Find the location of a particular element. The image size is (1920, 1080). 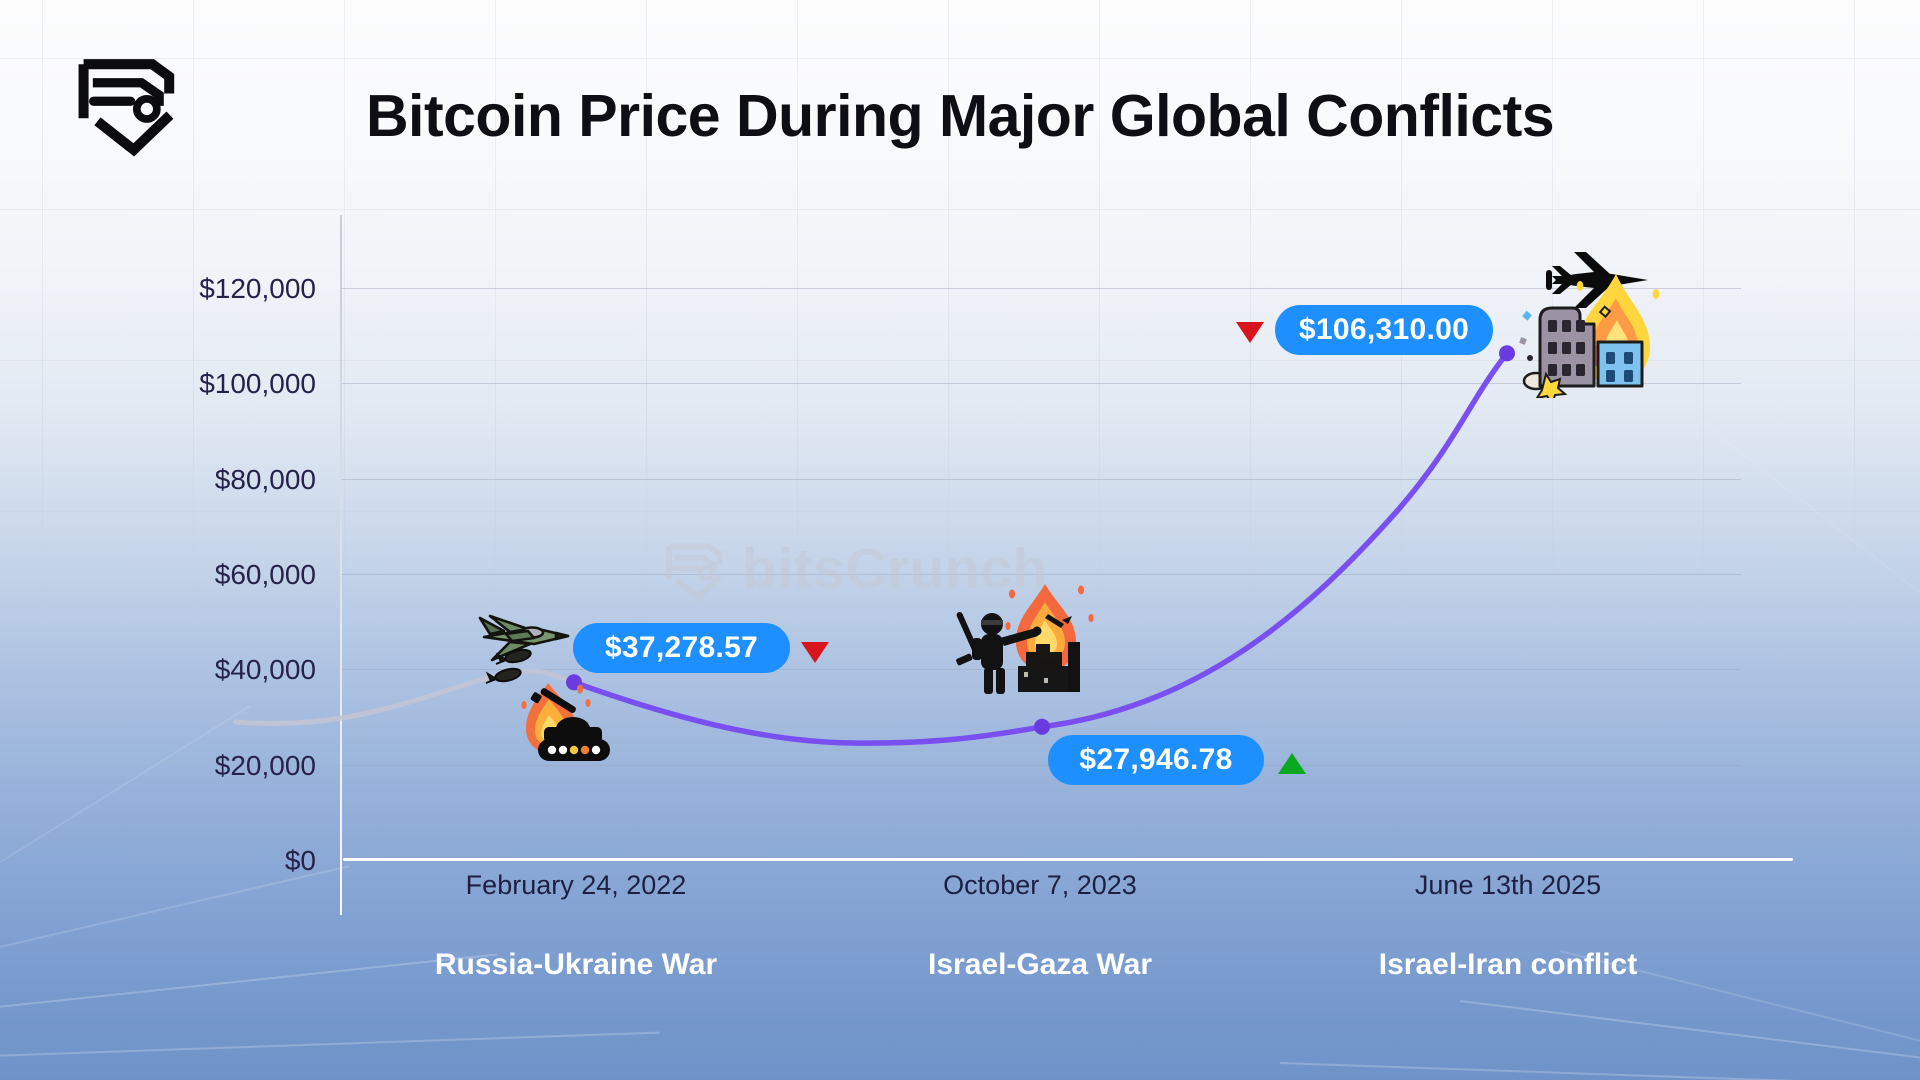

y-tick-20000: $20,000 is located at coordinates (265, 765).